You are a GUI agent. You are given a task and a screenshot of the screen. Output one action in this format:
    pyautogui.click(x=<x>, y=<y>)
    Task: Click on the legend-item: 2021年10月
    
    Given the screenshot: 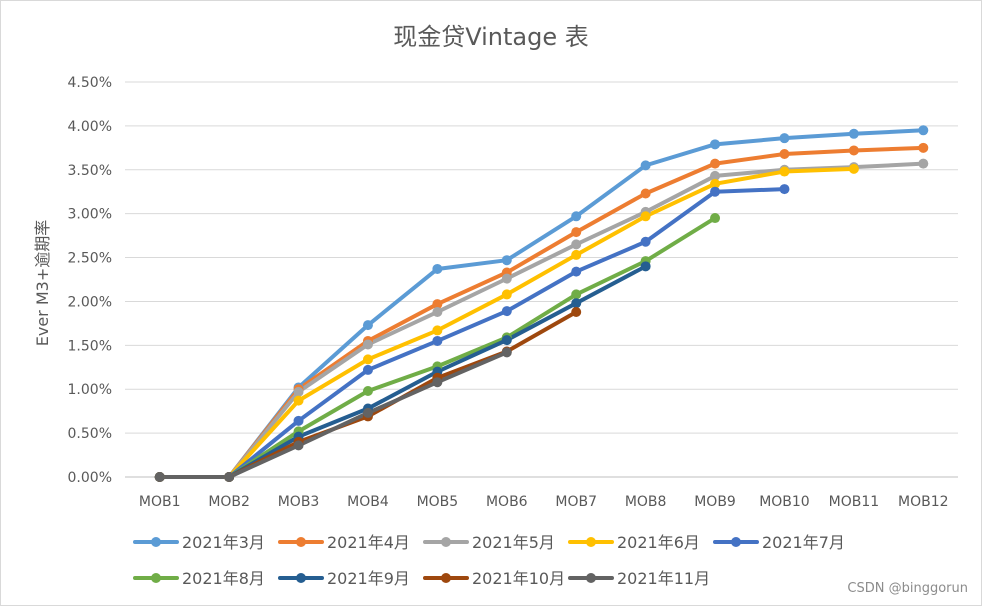 What is the action you would take?
    pyautogui.click(x=494, y=578)
    